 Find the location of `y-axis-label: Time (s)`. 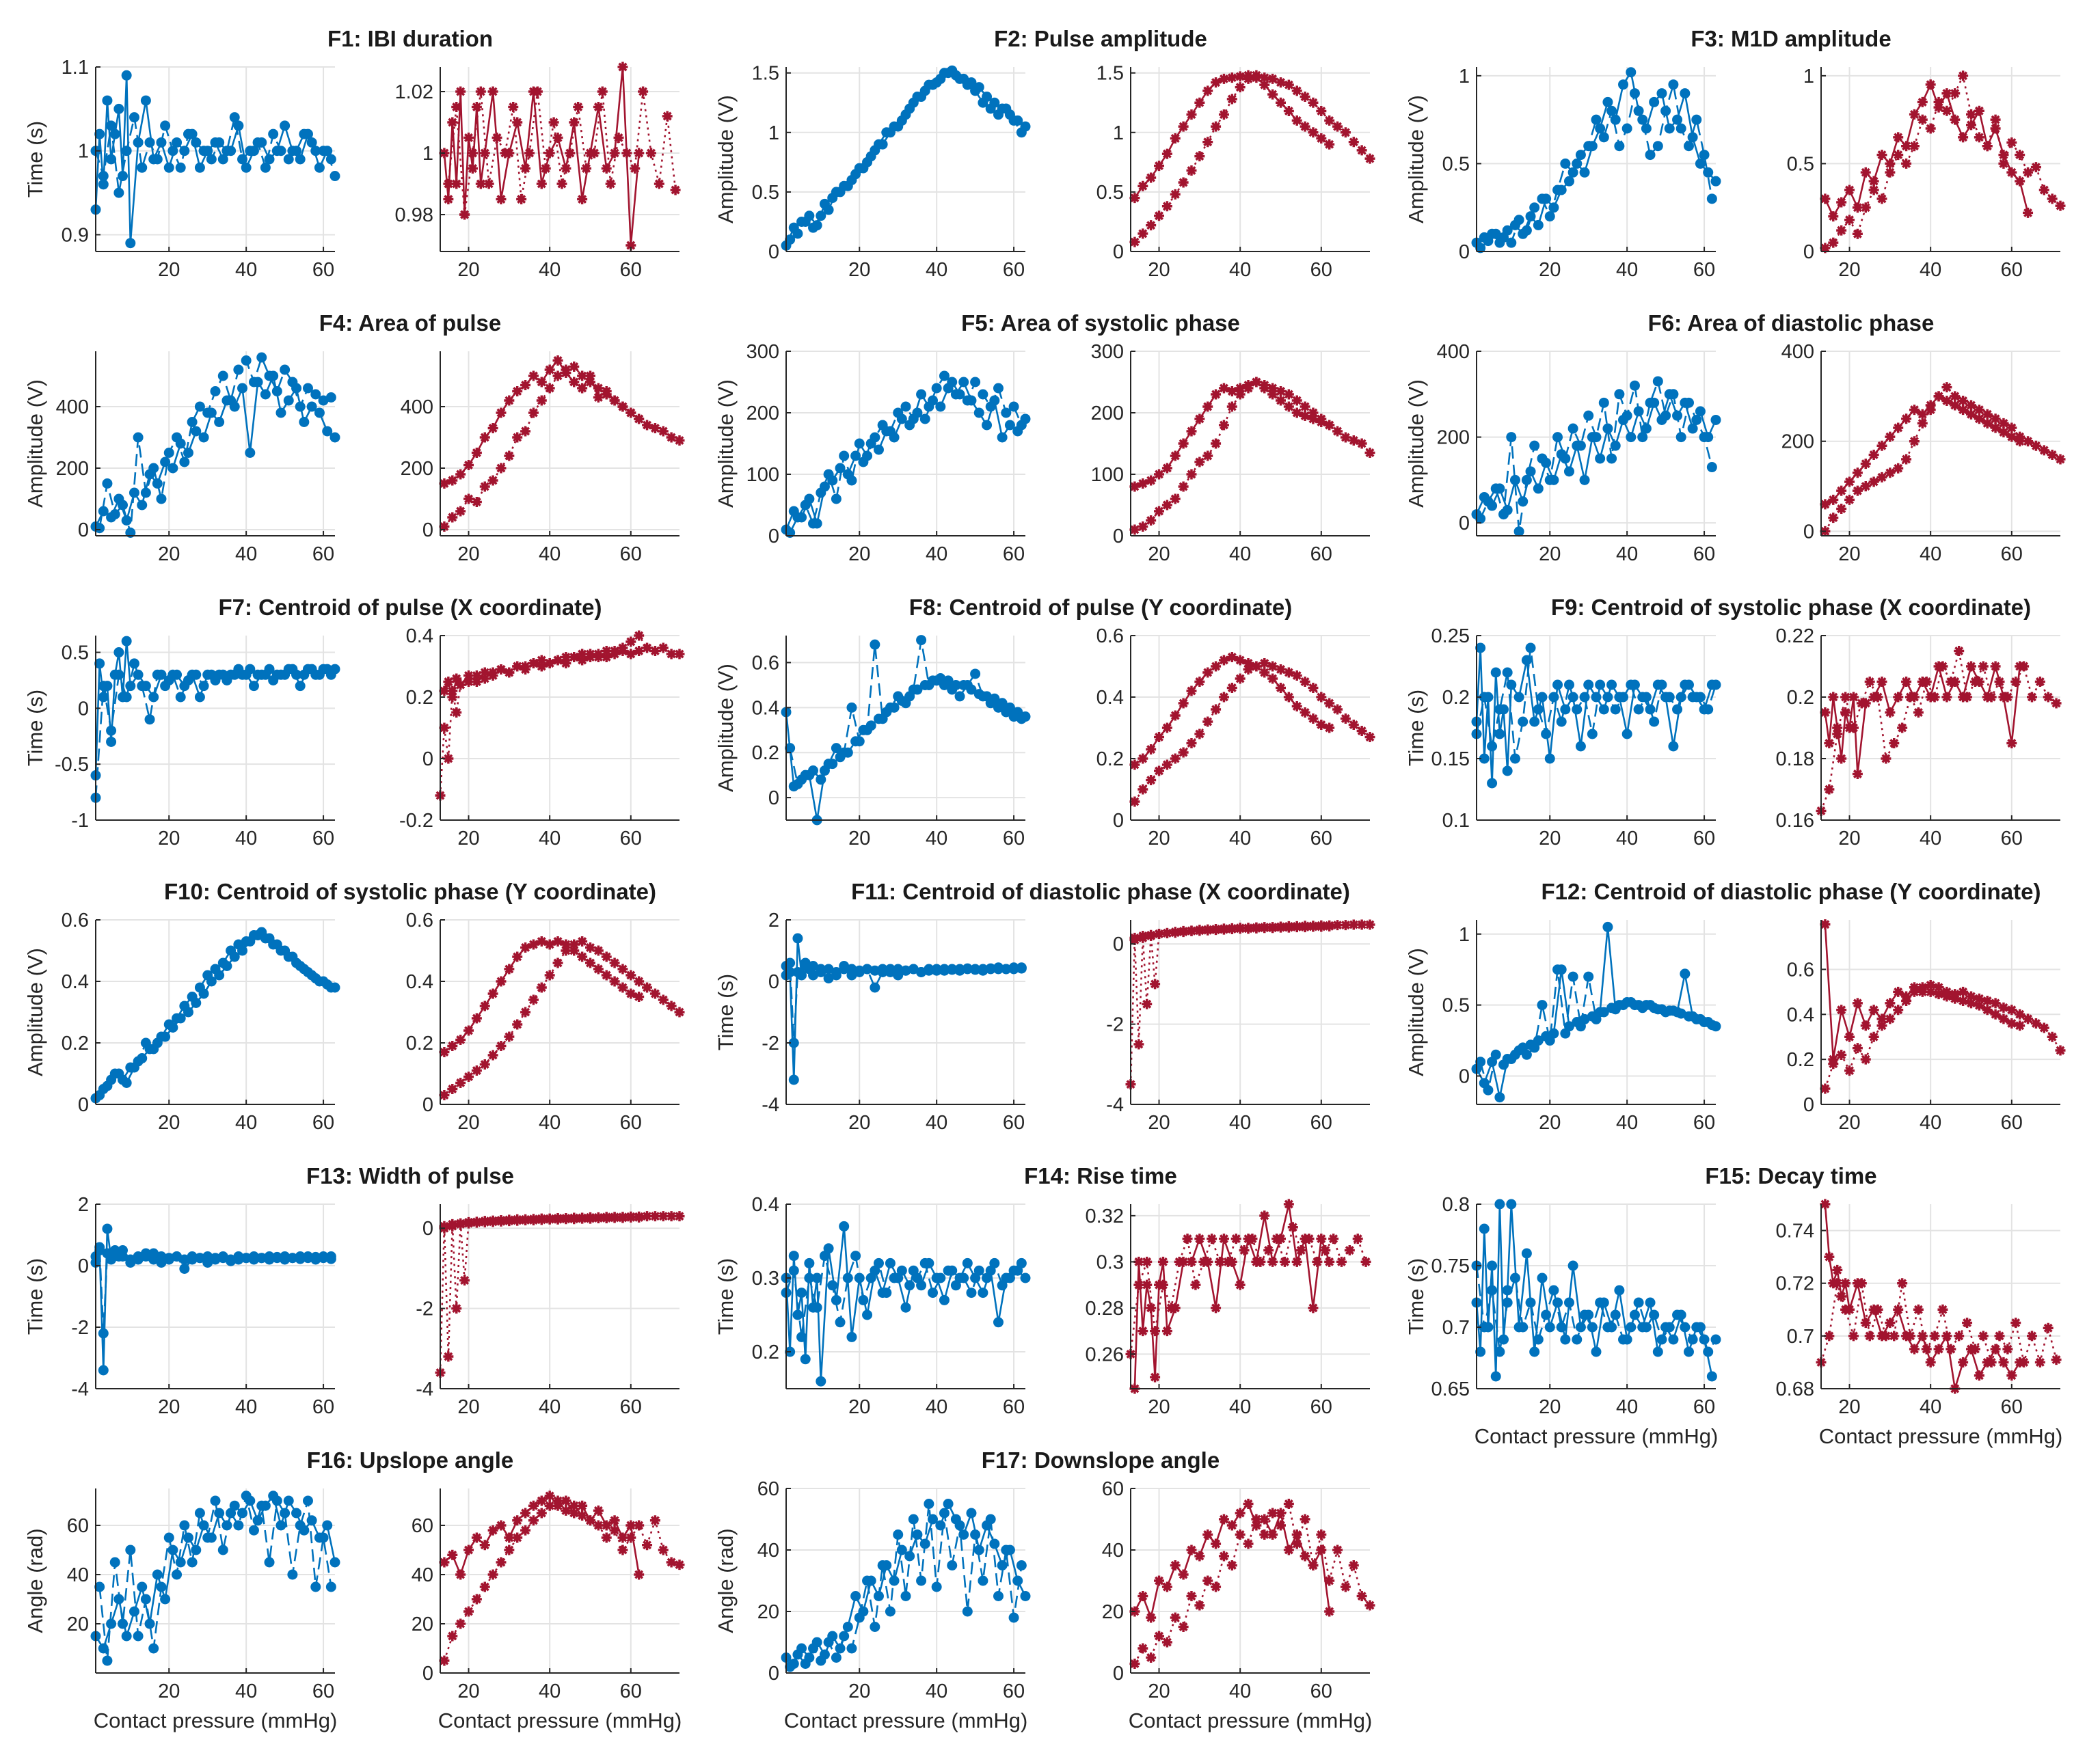

y-axis-label: Time (s) is located at coordinates (35, 1296).